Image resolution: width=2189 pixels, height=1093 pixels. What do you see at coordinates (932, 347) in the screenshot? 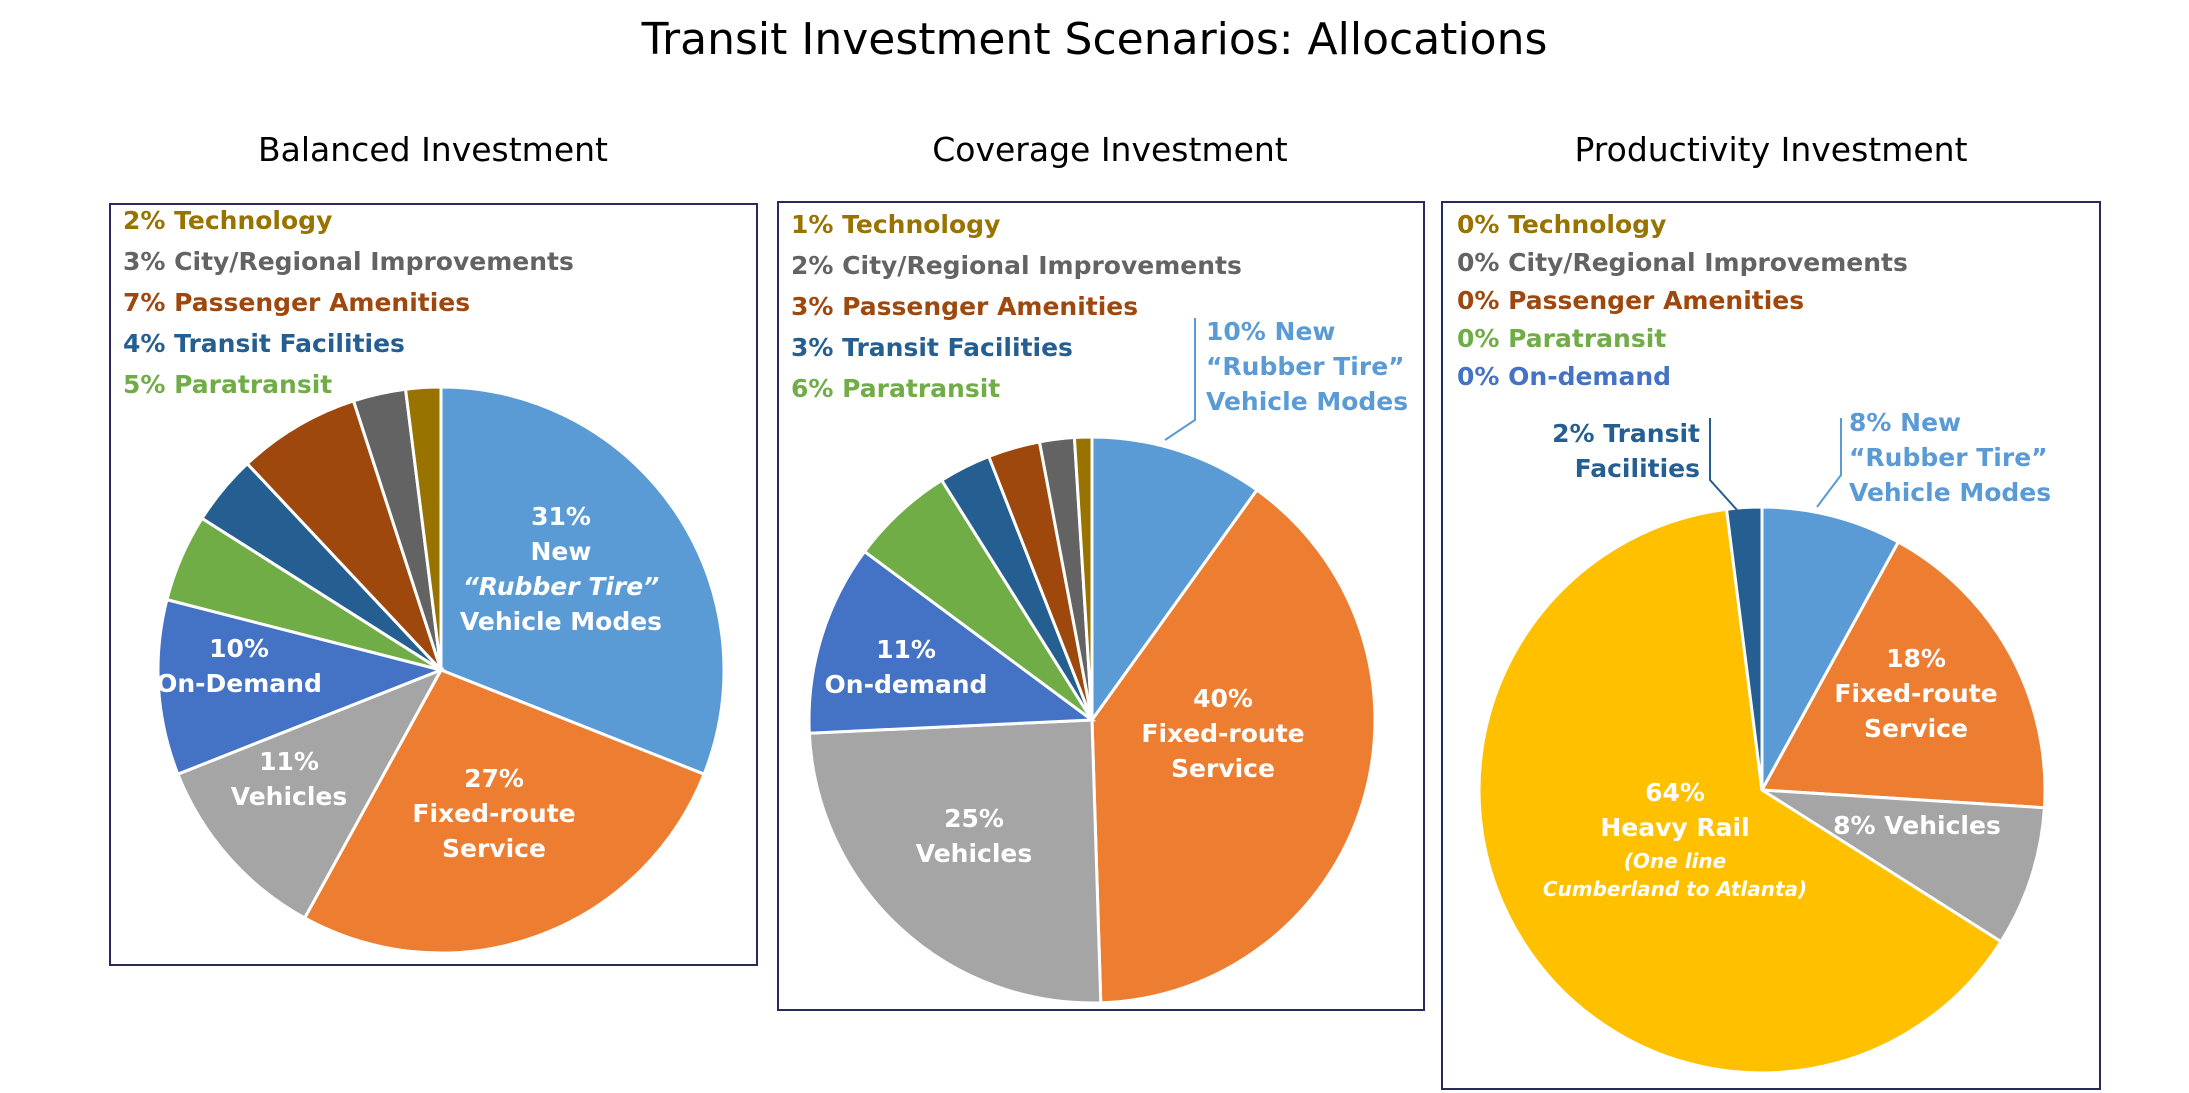
I see `legend-item-3-transit-facilities: 3% Transit Facilities` at bounding box center [932, 347].